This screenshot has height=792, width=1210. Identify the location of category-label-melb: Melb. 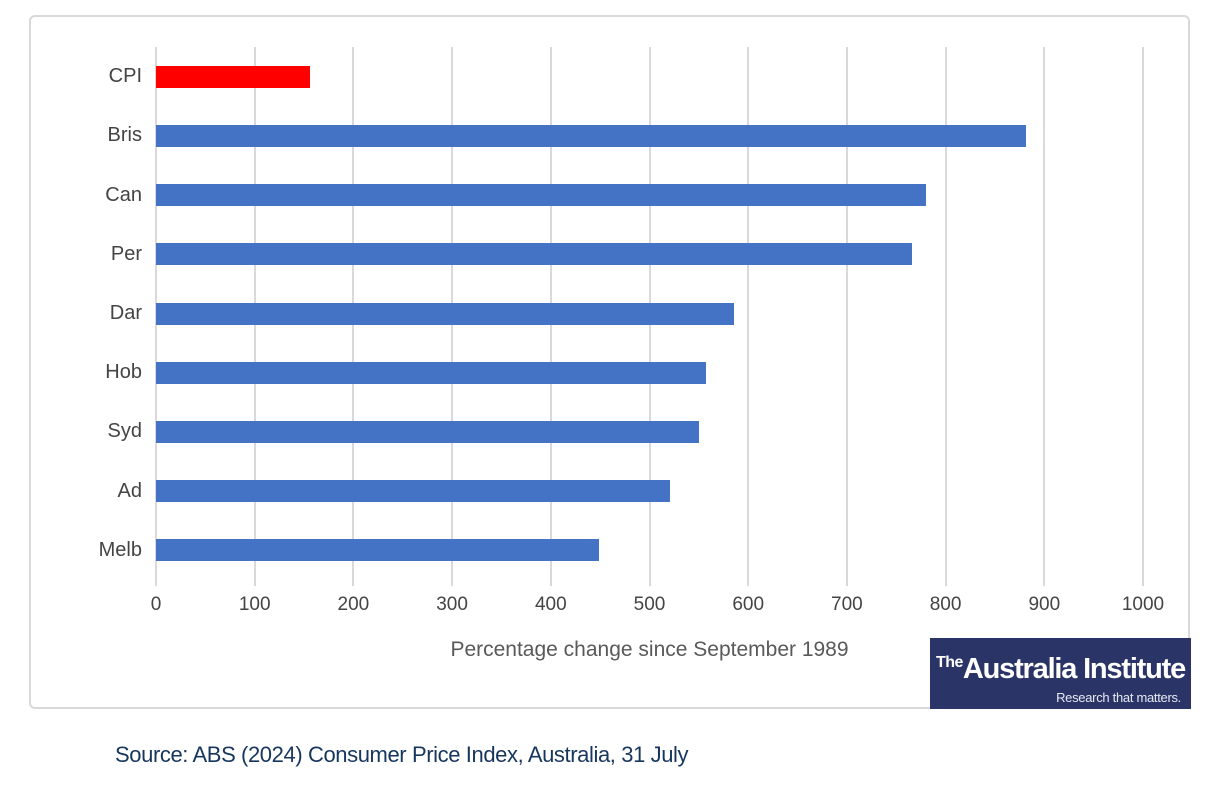
(120, 549).